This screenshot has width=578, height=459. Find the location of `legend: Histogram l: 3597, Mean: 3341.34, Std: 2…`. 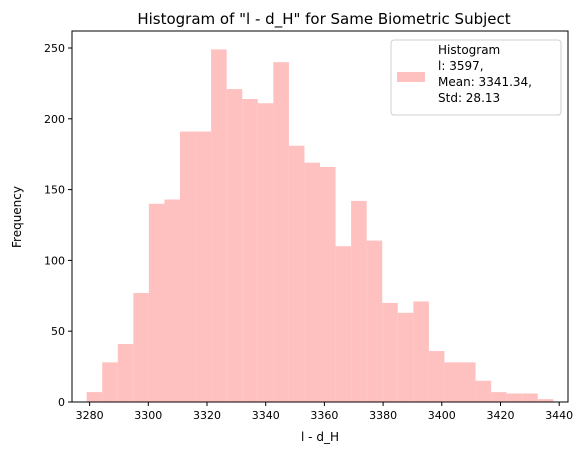

legend: Histogram l: 3597, Mean: 3341.34, Std: 2… is located at coordinates (476, 77).